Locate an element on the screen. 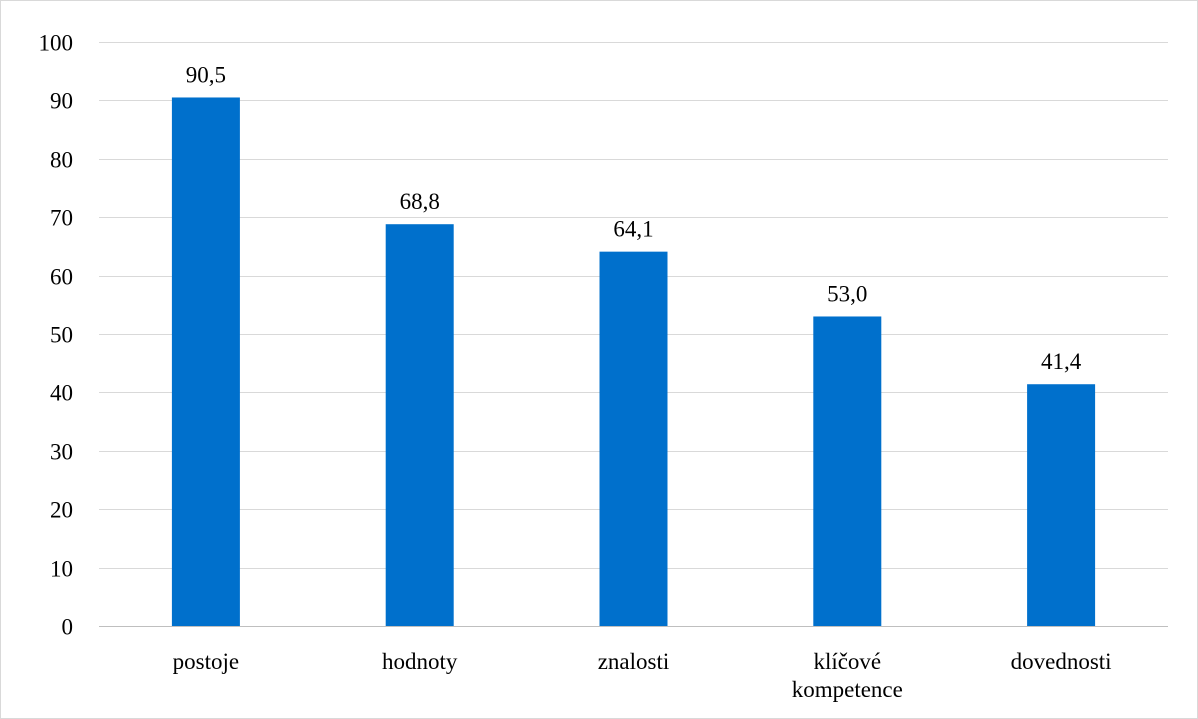 Image resolution: width=1198 pixels, height=719 pixels. data-label: 53,0 is located at coordinates (847, 293).